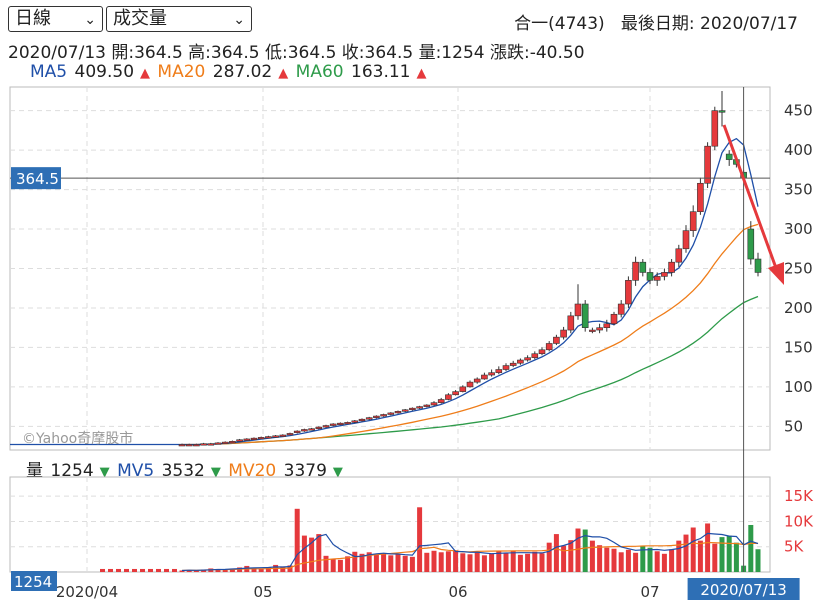  What do you see at coordinates (140, 18) in the screenshot?
I see `indicator-select-value: 成交量` at bounding box center [140, 18].